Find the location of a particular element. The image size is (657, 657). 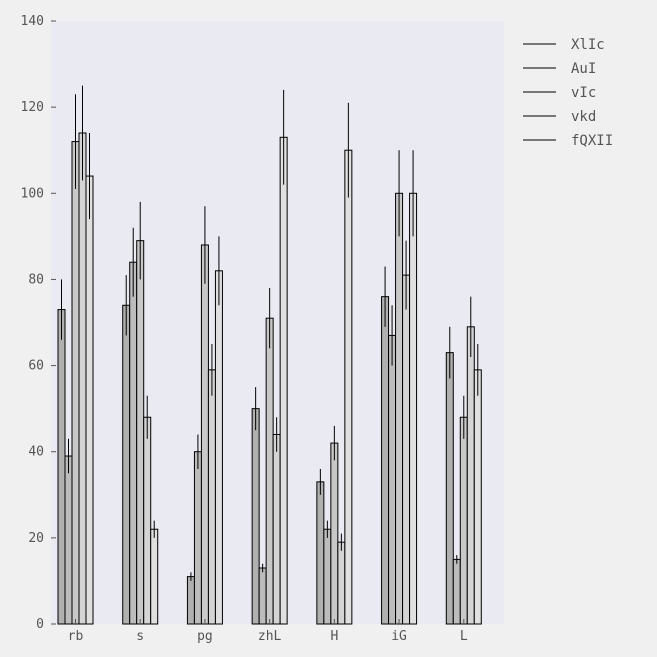

bar-XlIc-iG is located at coordinates (385, 460).